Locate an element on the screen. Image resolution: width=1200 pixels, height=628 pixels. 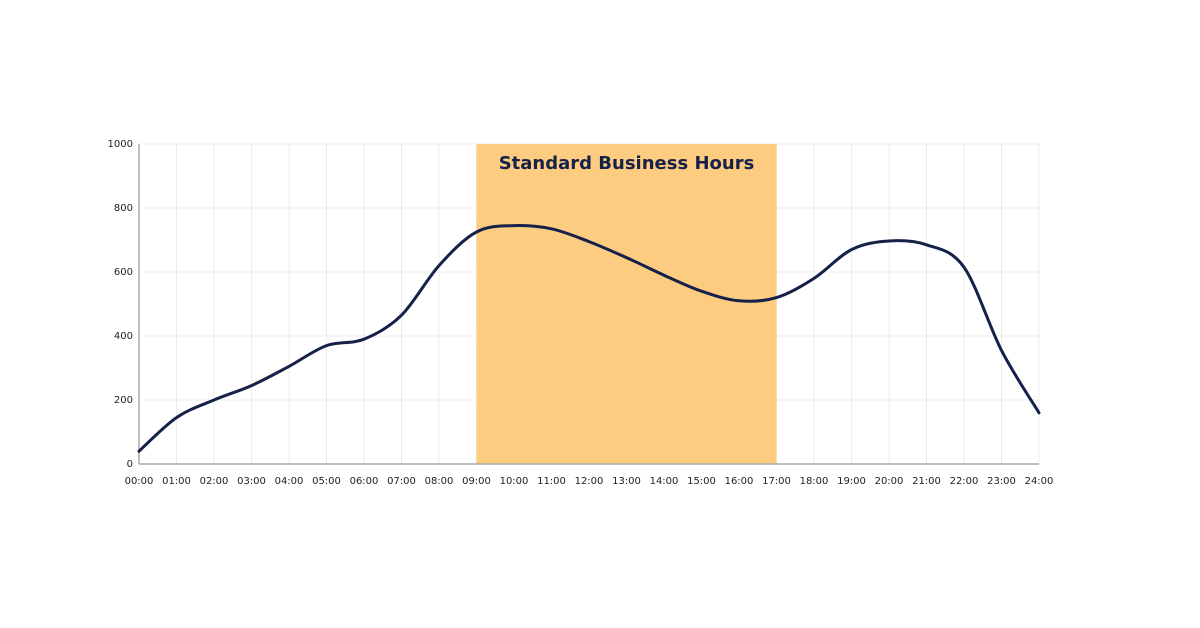
x-tick-label: 11:00 is located at coordinates (551, 481).